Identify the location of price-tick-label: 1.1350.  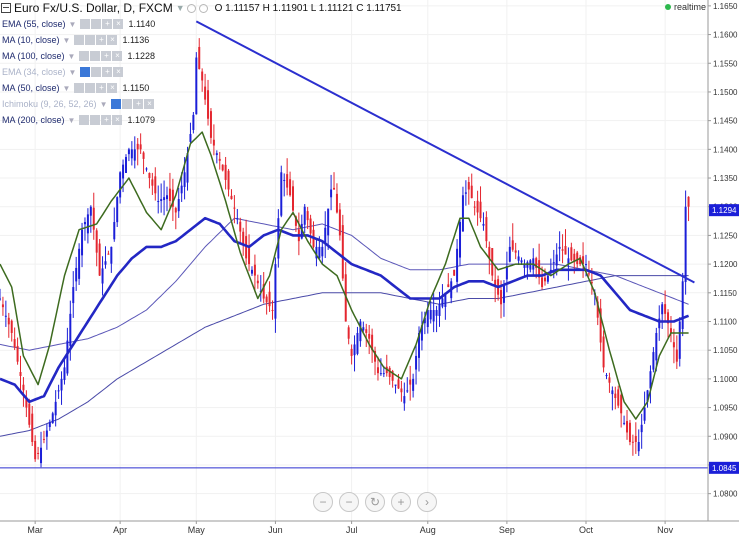
(725, 178).